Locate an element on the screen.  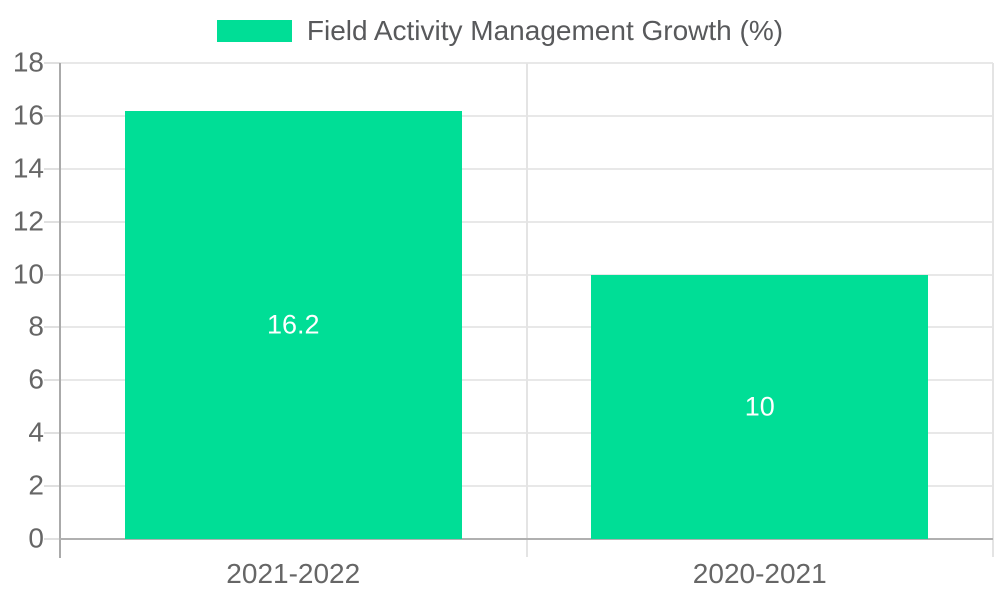
x-tick-label: 2021-2022 is located at coordinates (293, 573).